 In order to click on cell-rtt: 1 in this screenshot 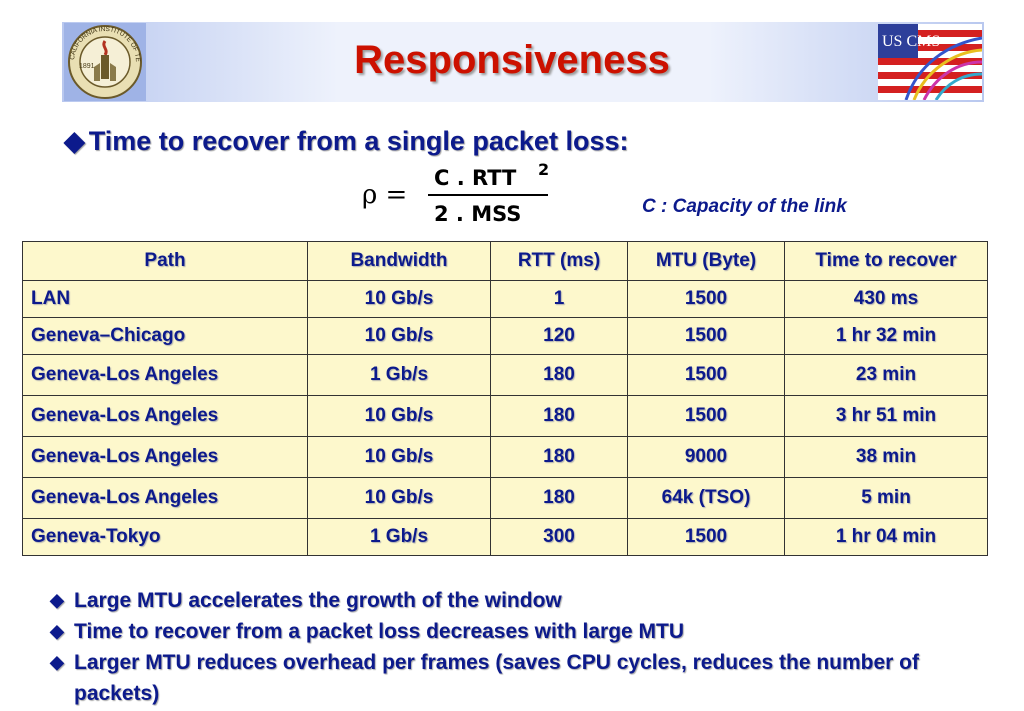, I will do `click(559, 299)`.